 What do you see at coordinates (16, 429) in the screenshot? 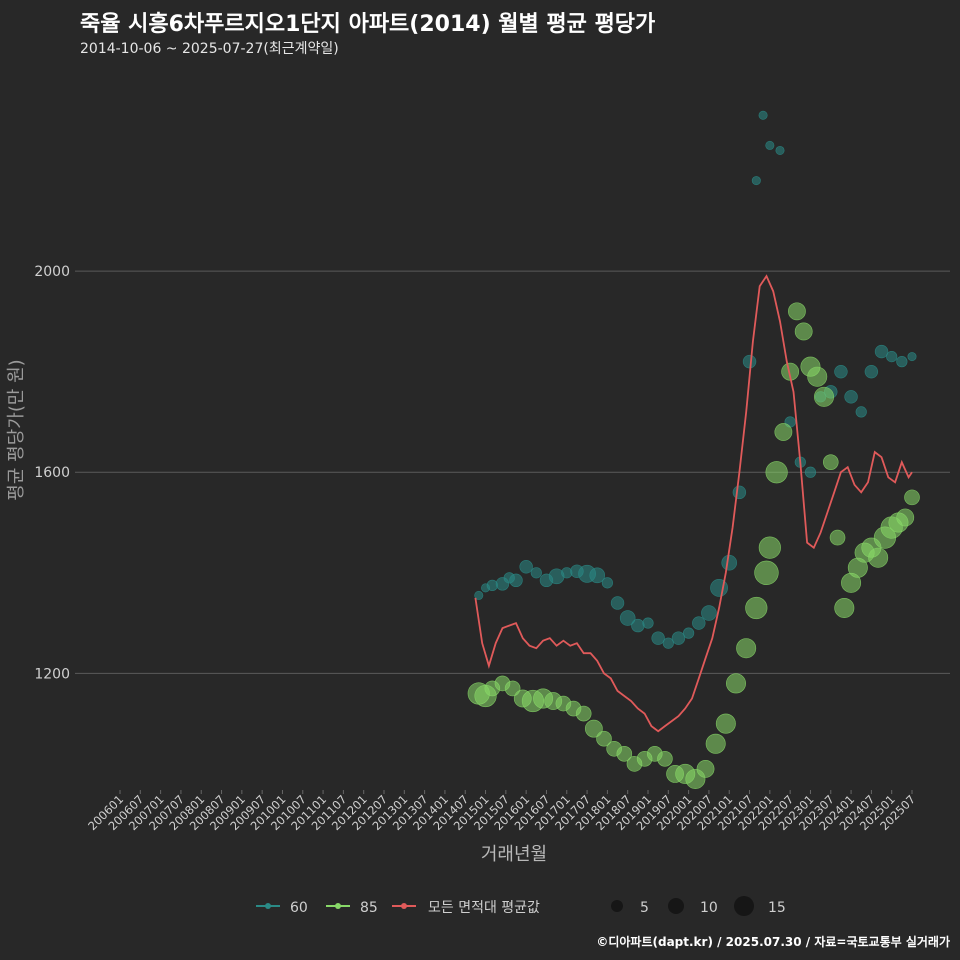
I see `y-axis-label: 평균 평당가(만 원)` at bounding box center [16, 429].